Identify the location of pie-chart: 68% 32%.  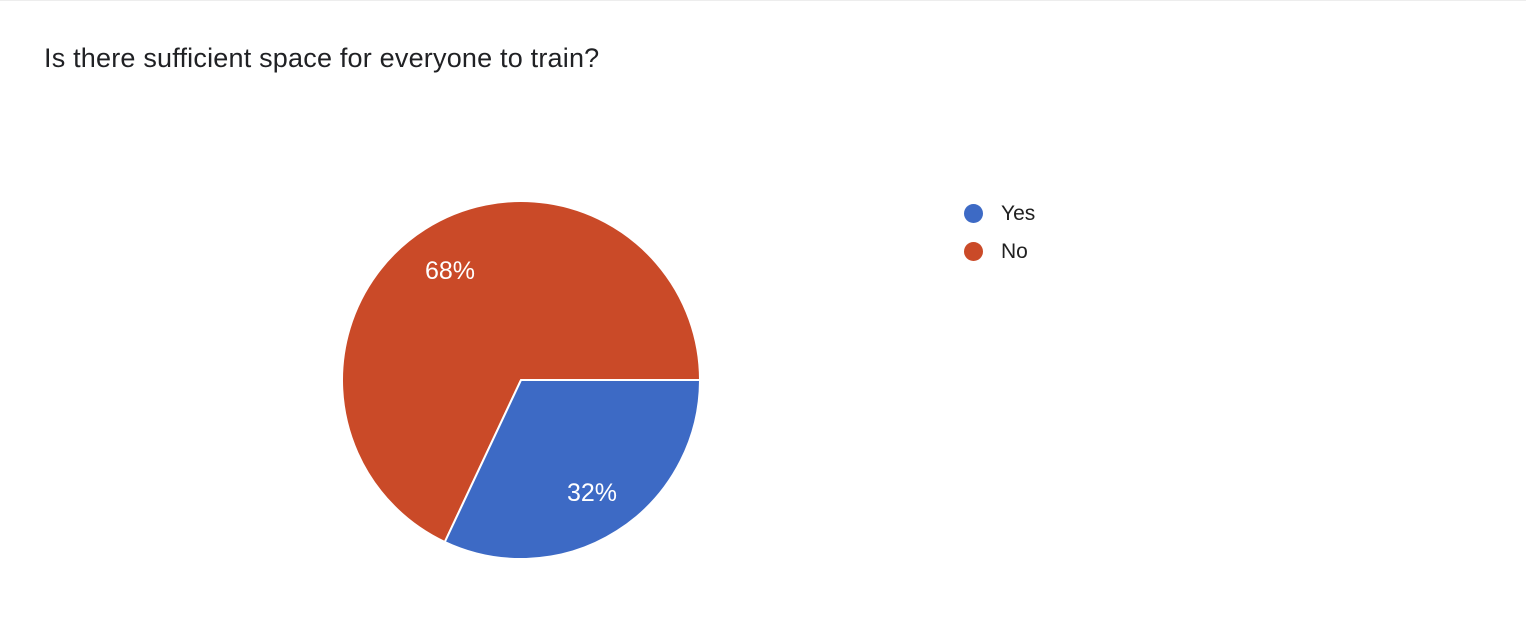
(521, 380).